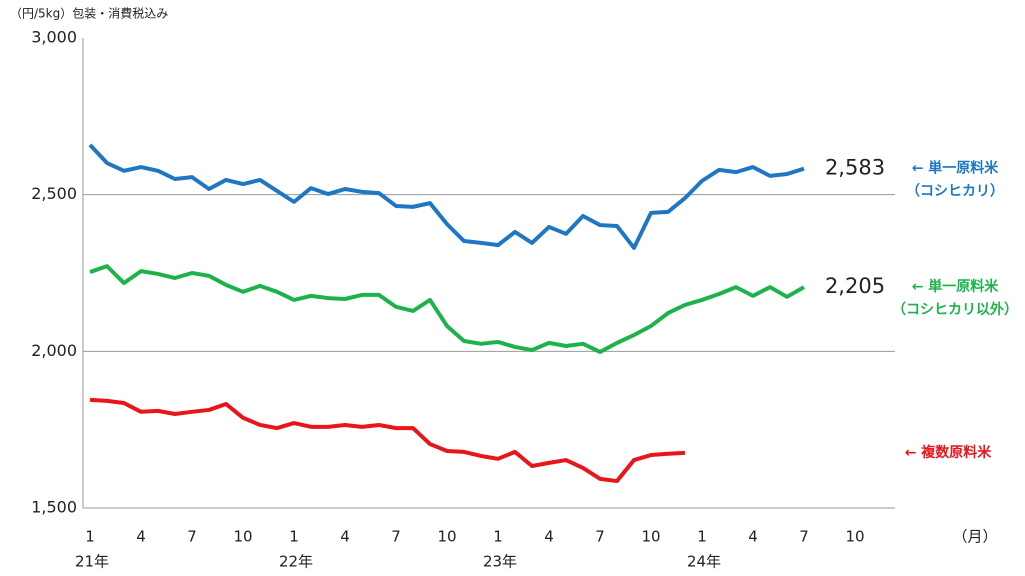 This screenshot has width=1025, height=576. Describe the element at coordinates (949, 452) in the screenshot. I see `legend-label: ← 複数原料米` at that location.